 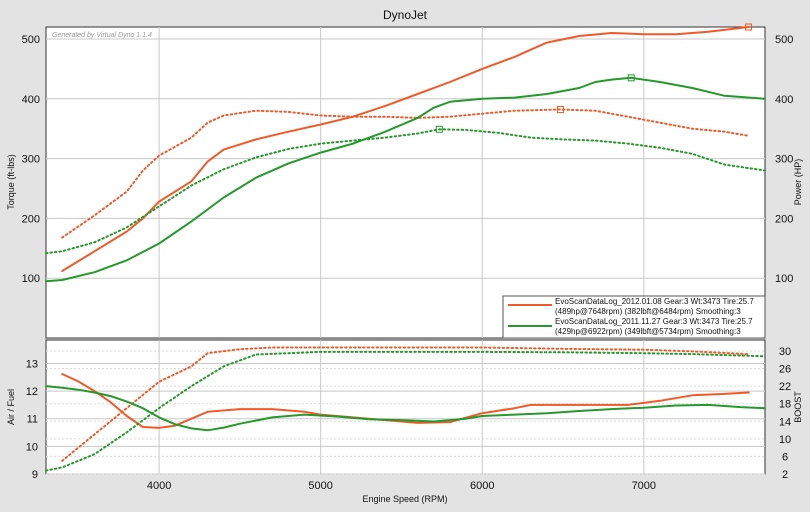 What do you see at coordinates (31, 279) in the screenshot?
I see `tick-label-torque: 100` at bounding box center [31, 279].